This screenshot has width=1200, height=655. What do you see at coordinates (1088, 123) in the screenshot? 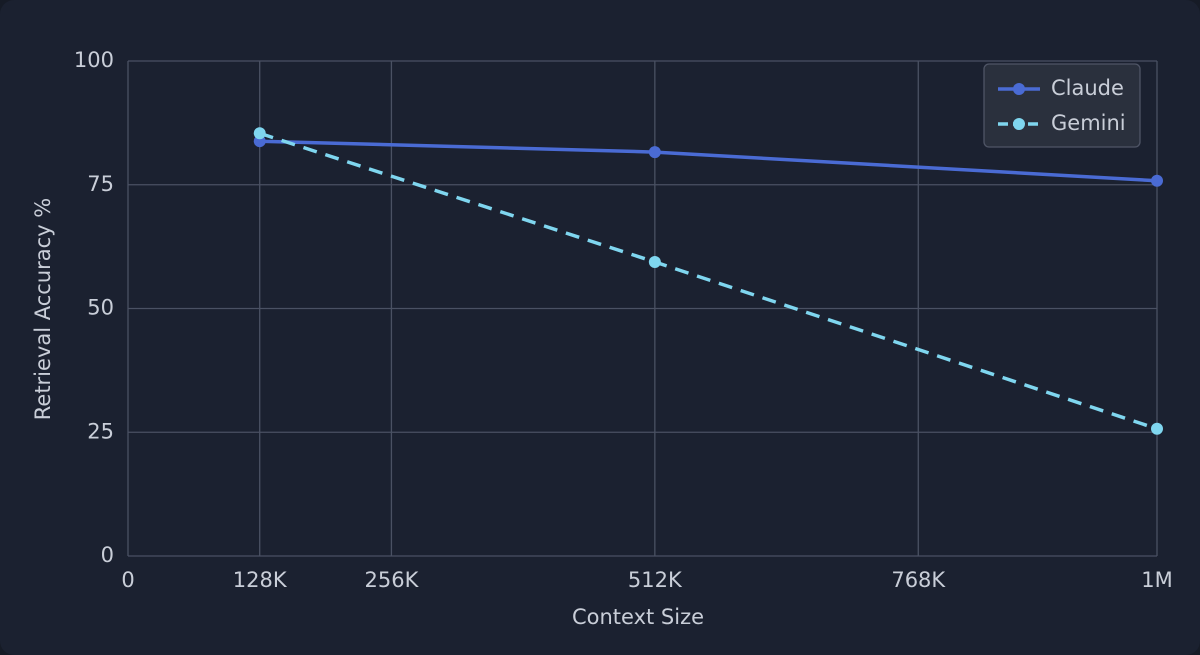
I see `legend-label: Gemini` at bounding box center [1088, 123].